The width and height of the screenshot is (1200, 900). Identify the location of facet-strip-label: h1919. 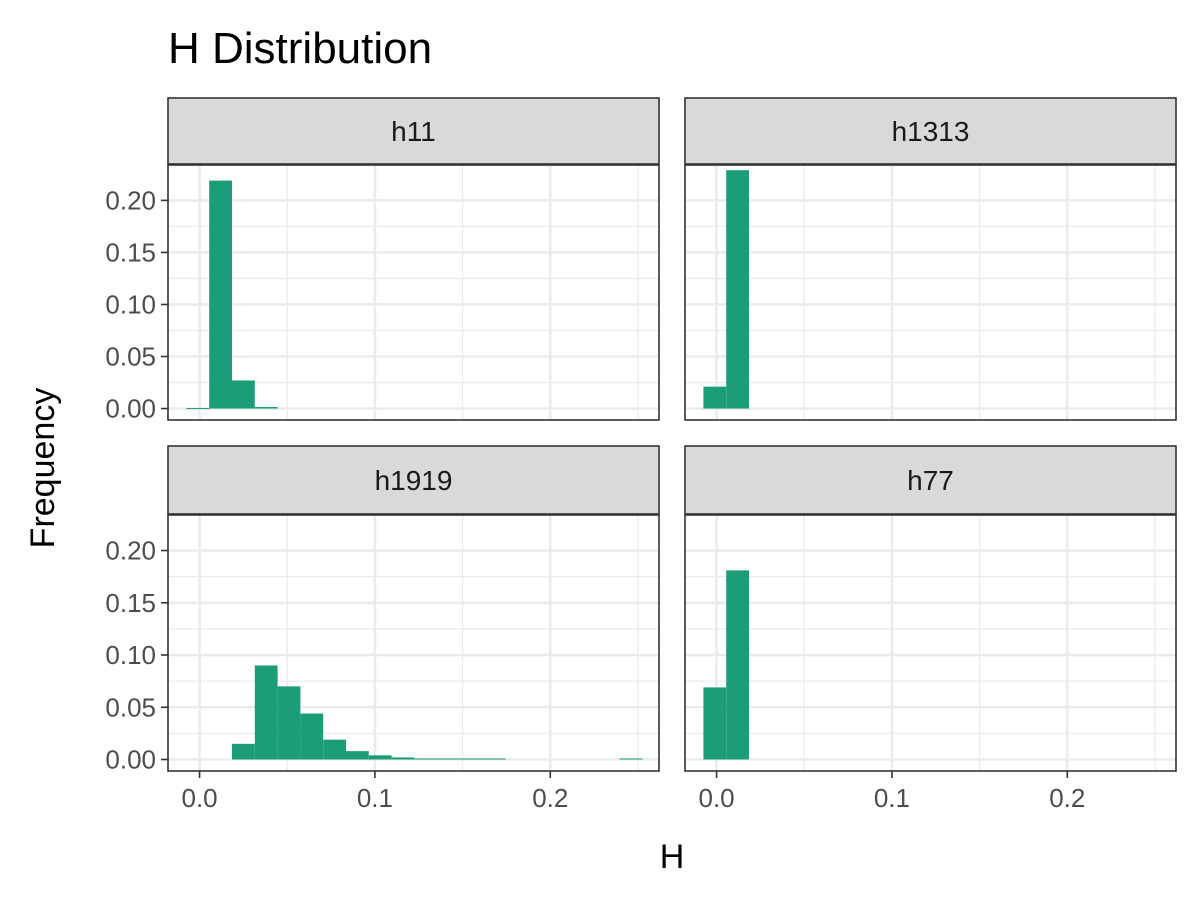
(414, 480).